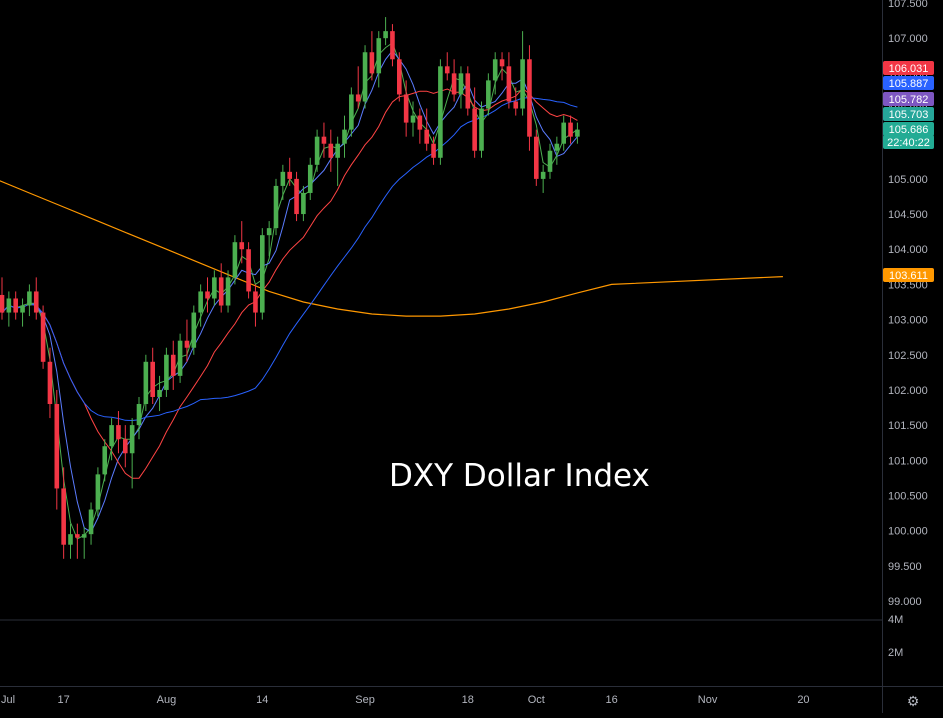 The width and height of the screenshot is (943, 718). Describe the element at coordinates (905, 567) in the screenshot. I see `y-tick-label: 99.500` at that location.